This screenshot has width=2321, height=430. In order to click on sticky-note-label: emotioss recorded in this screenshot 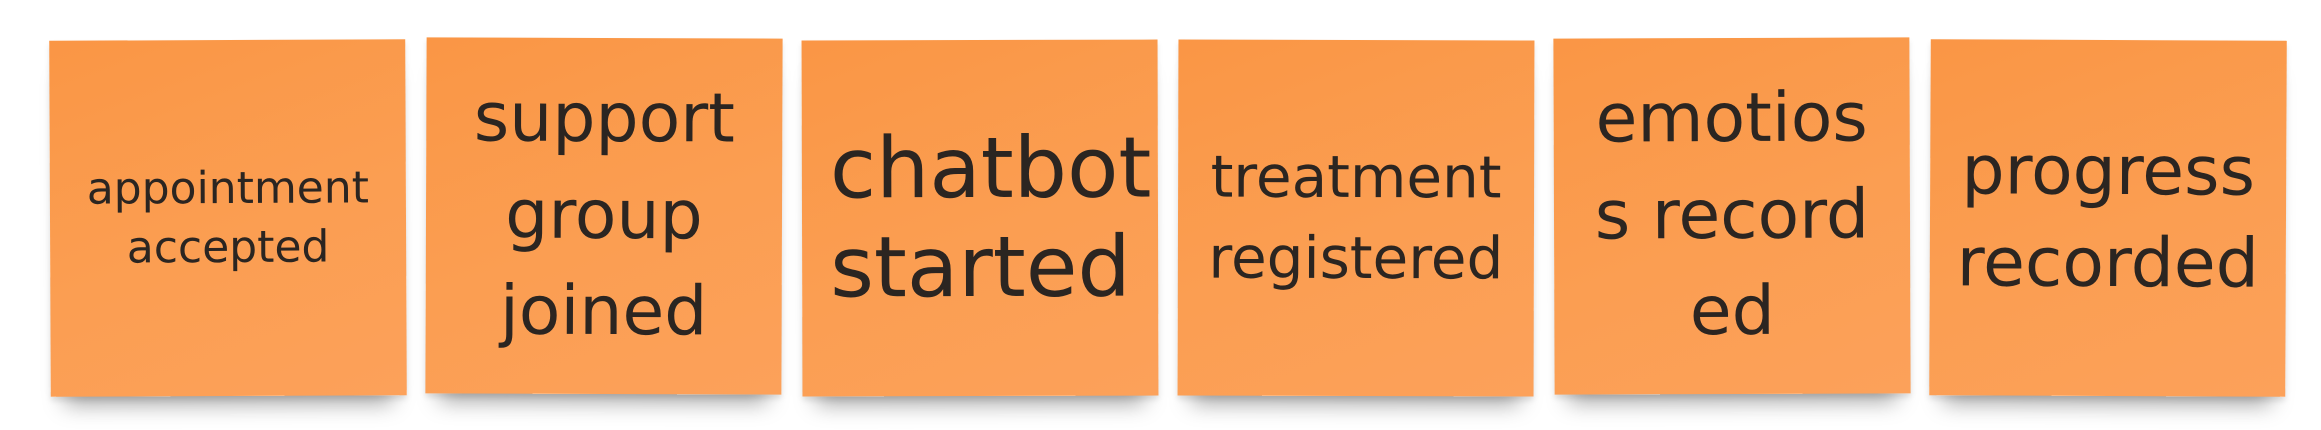, I will do `click(1732, 215)`.